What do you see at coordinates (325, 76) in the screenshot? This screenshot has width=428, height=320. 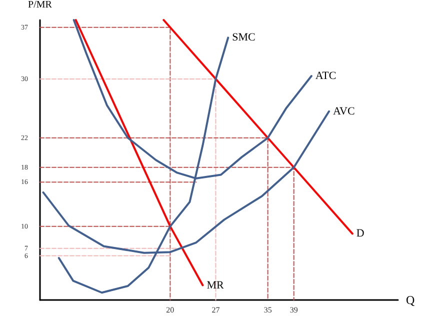 I see `series-label: ATC` at bounding box center [325, 76].